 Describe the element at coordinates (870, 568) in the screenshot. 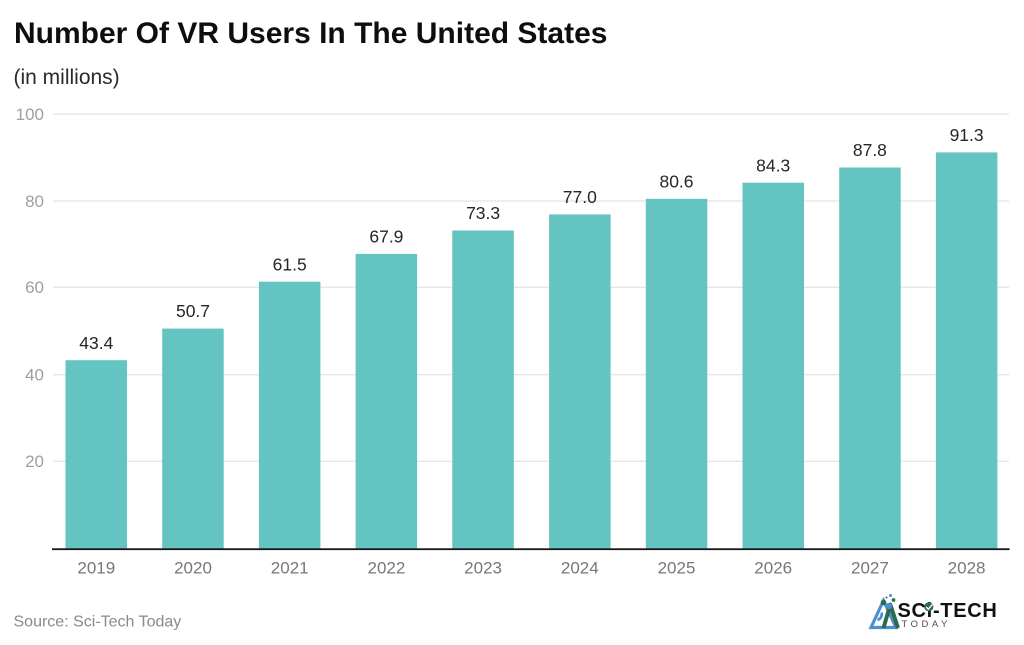

I see `svg-text: 2027` at that location.